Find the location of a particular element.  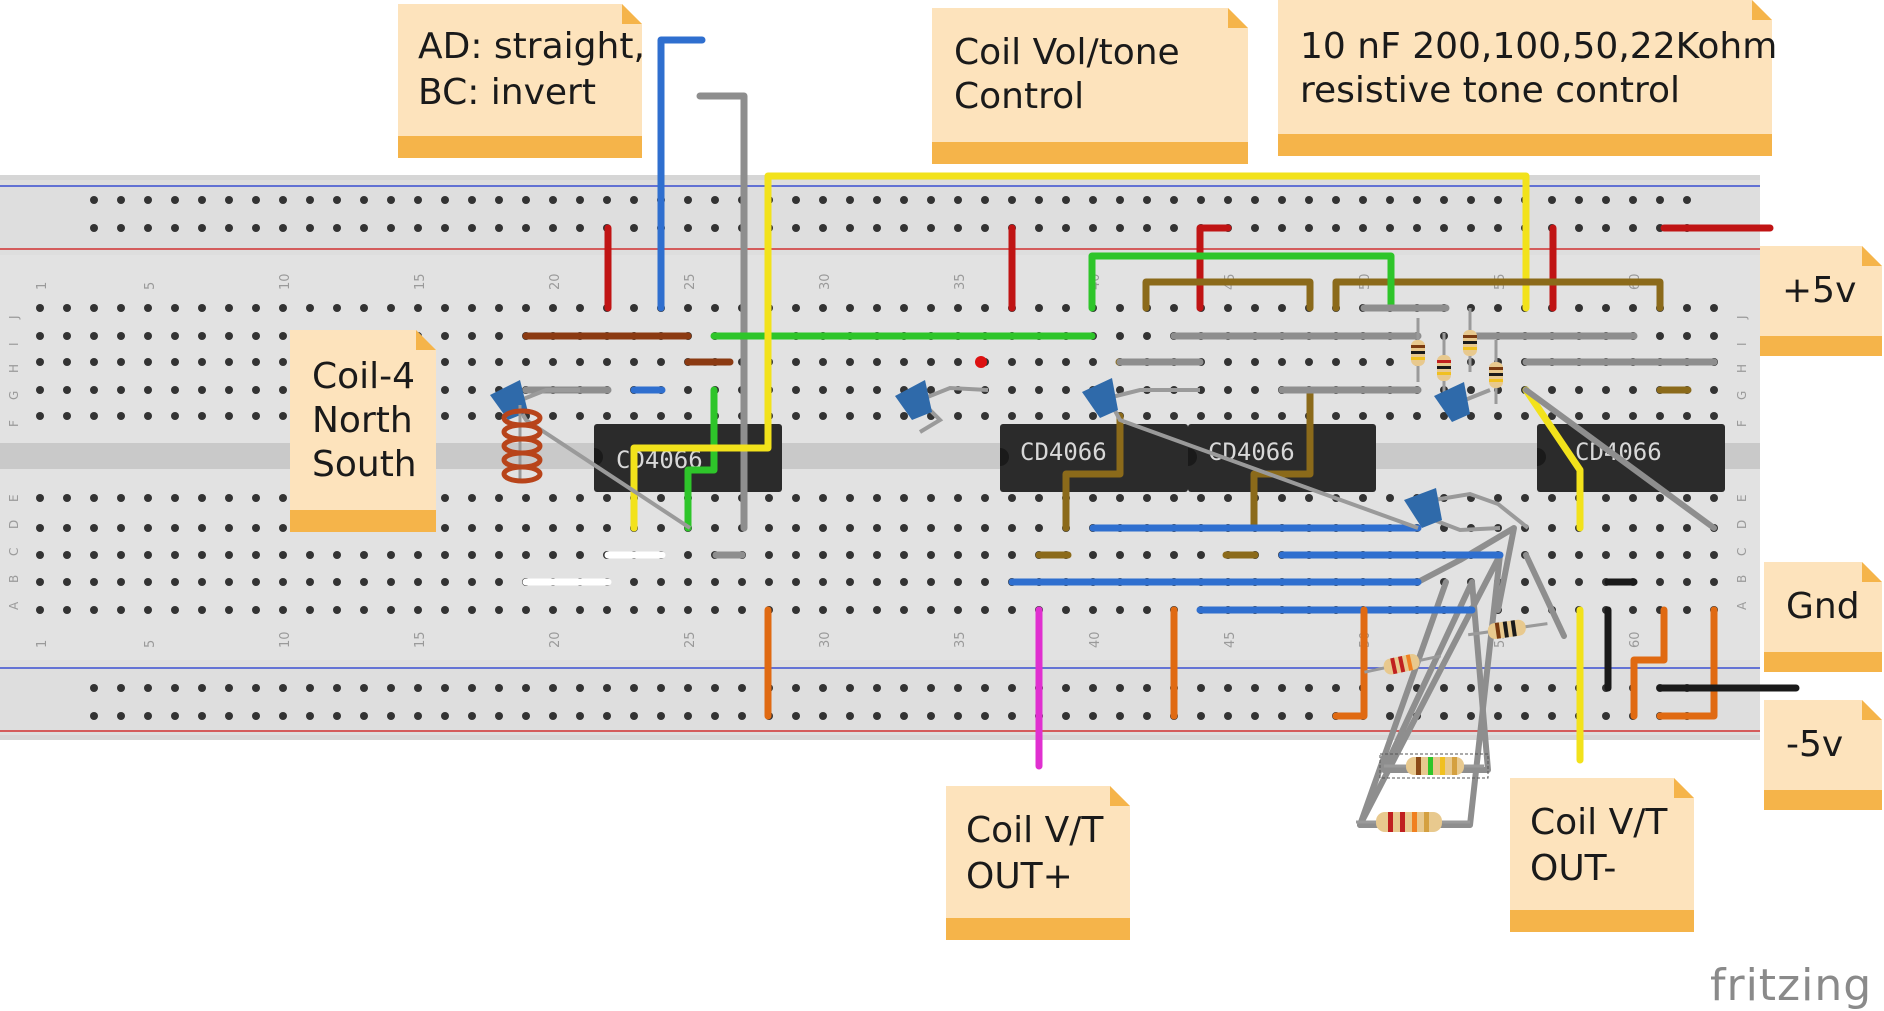

wire-gray is located at coordinates (1620, 459).